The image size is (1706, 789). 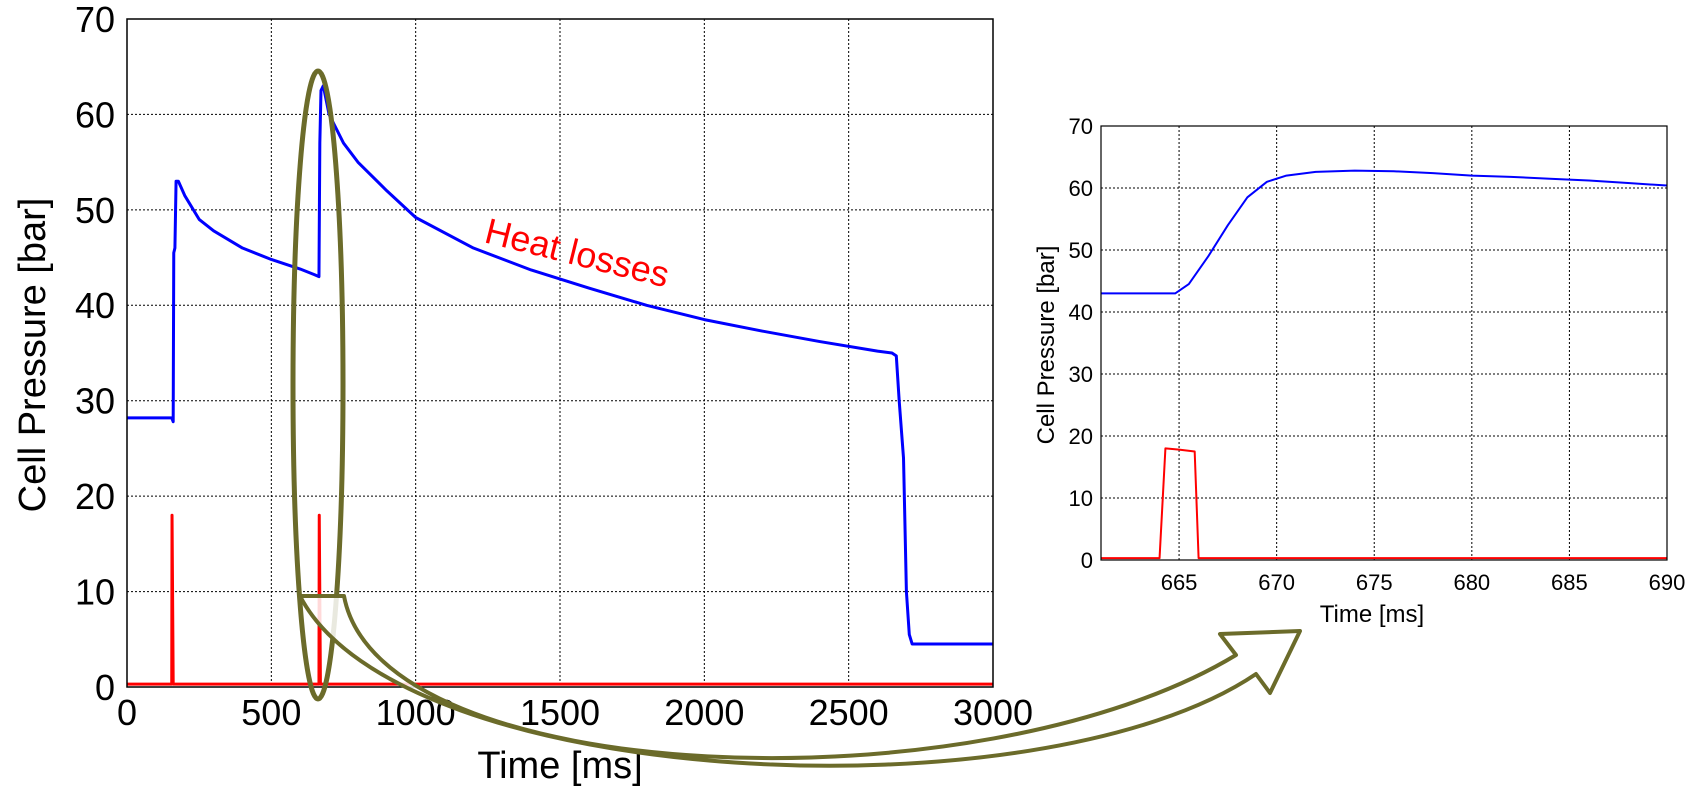 What do you see at coordinates (1081, 498) in the screenshot?
I see `inset-y-tick-label: 10` at bounding box center [1081, 498].